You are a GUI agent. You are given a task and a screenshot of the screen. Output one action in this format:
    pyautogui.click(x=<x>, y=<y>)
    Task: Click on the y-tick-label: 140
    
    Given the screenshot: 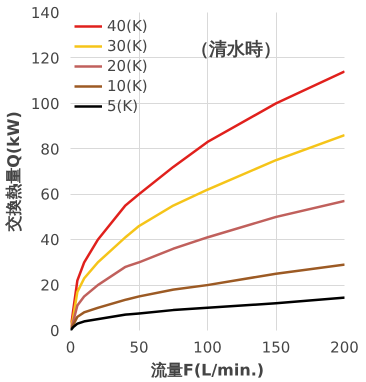 What is the action you would take?
    pyautogui.click(x=45, y=13)
    